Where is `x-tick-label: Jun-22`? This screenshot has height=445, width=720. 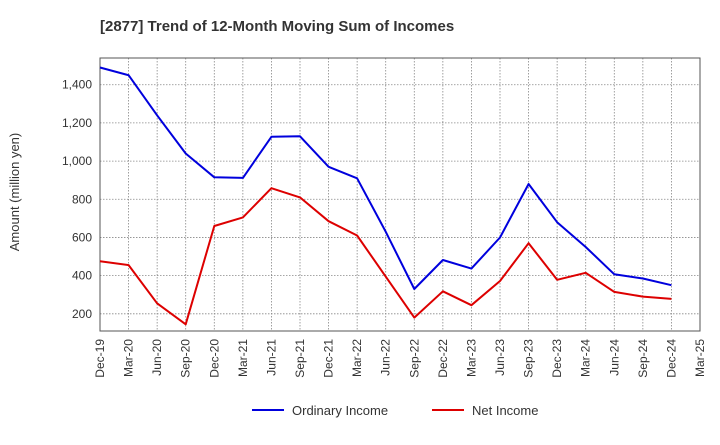 x-tick-label: Jun-22 is located at coordinates (386, 357).